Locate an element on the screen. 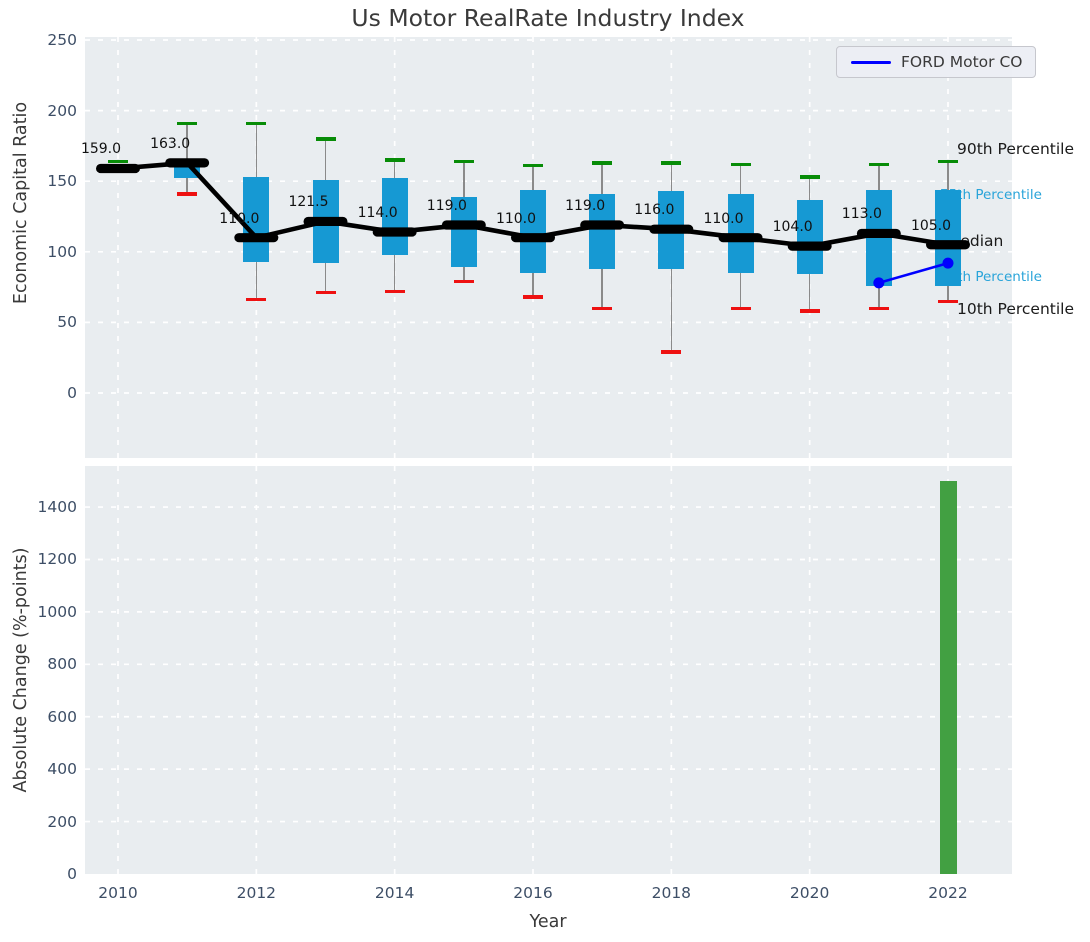  ylabel-bottom: Absolute Change (%-points) is located at coordinates (21, 670).